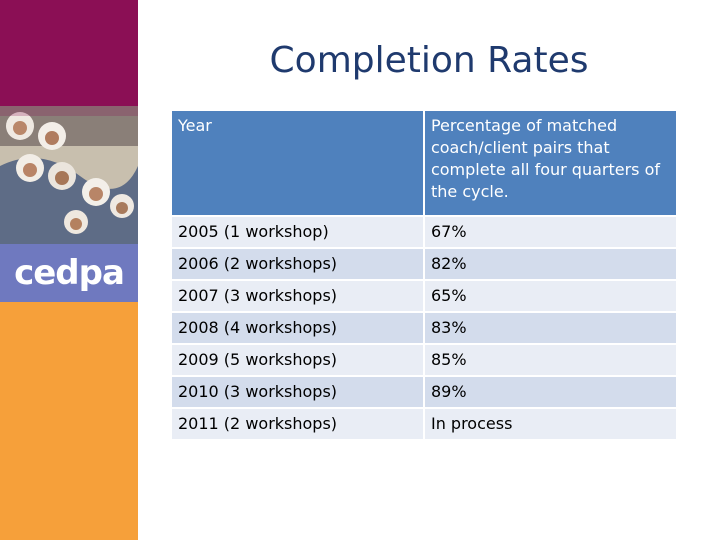 The height and width of the screenshot is (540, 720). Describe the element at coordinates (298, 164) in the screenshot. I see `header-year: Year` at that location.